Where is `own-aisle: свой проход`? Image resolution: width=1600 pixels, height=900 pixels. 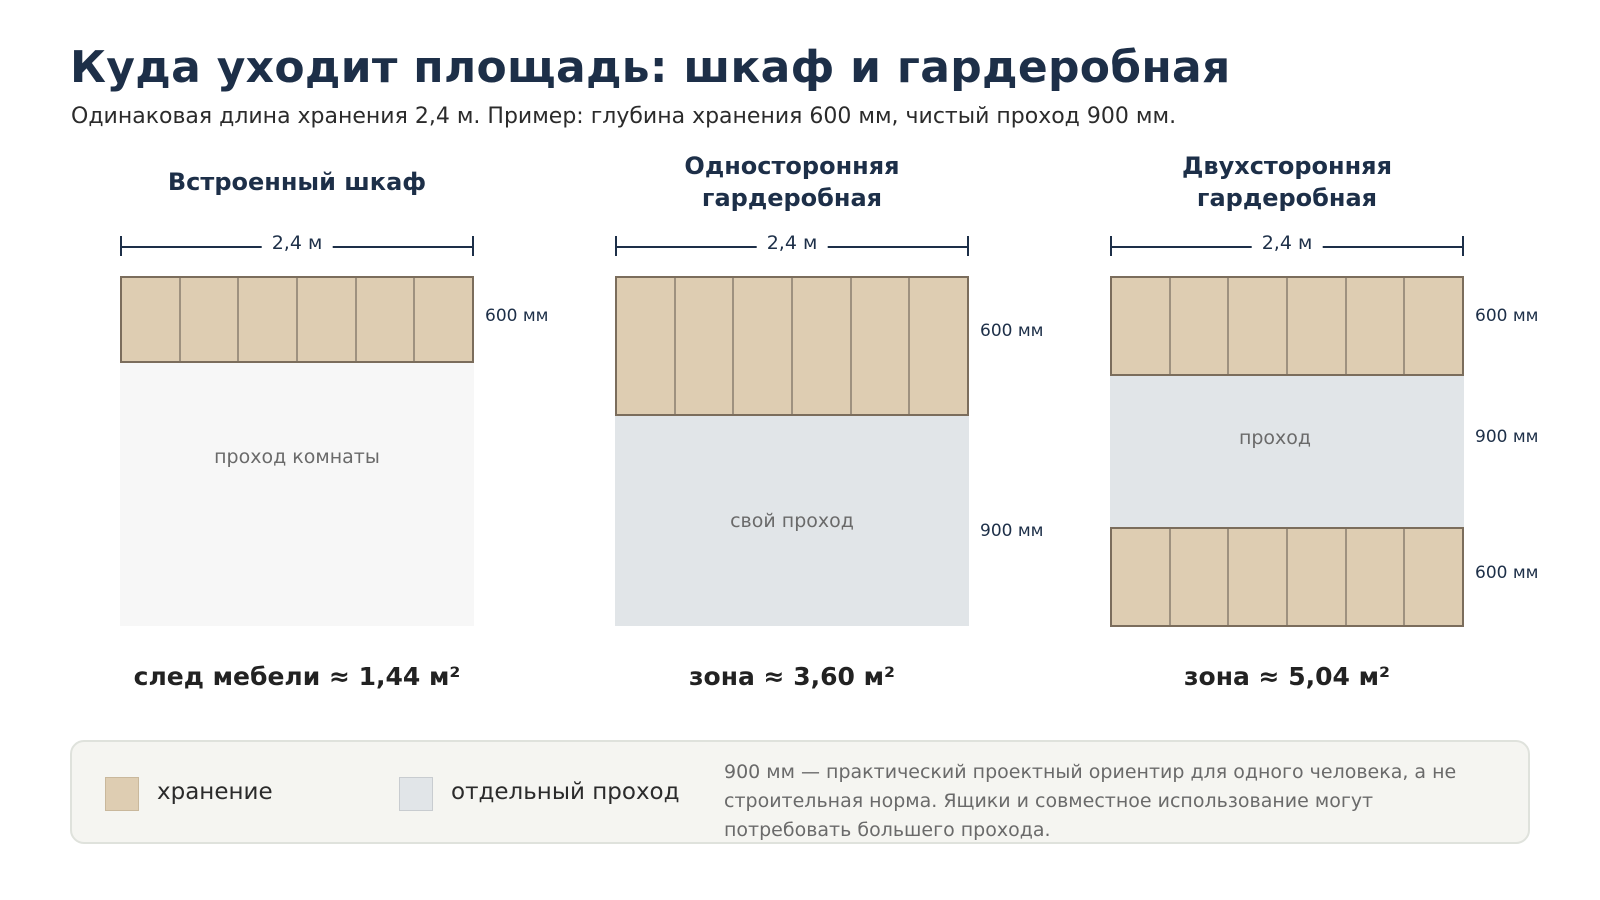 own-aisle: свой проход is located at coordinates (792, 521).